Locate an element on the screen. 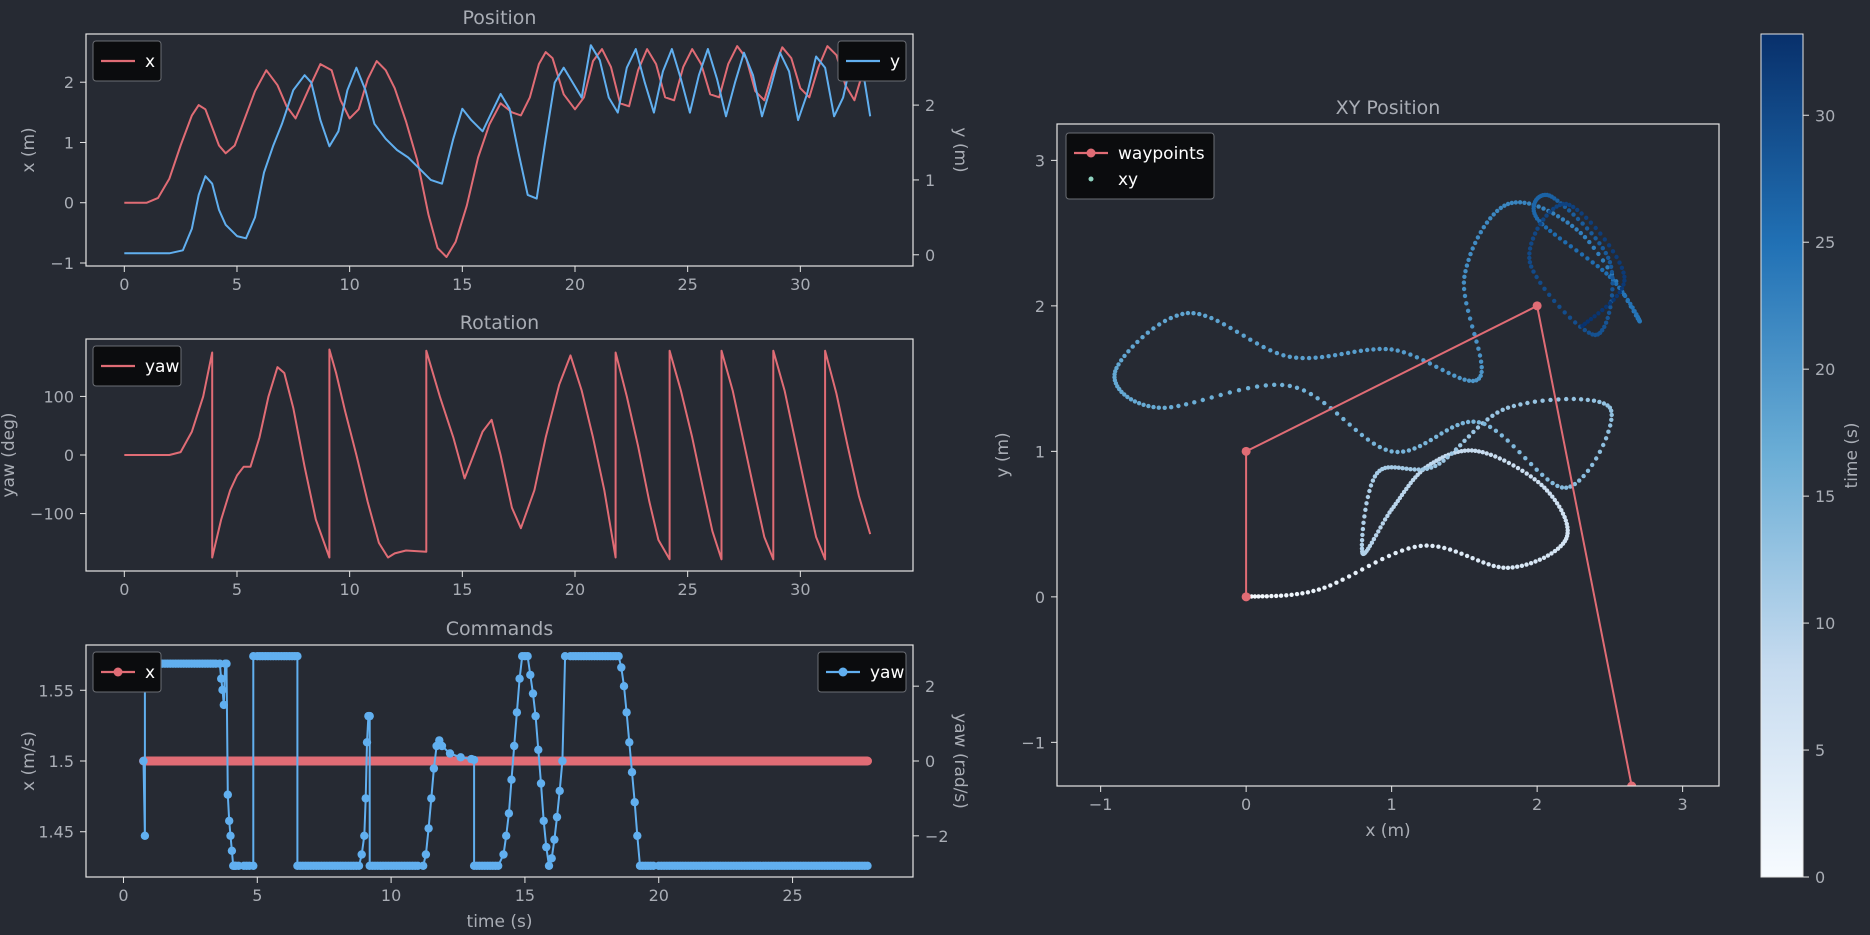 The image size is (1870, 935). y-tick-label: 2 is located at coordinates (1040, 306).